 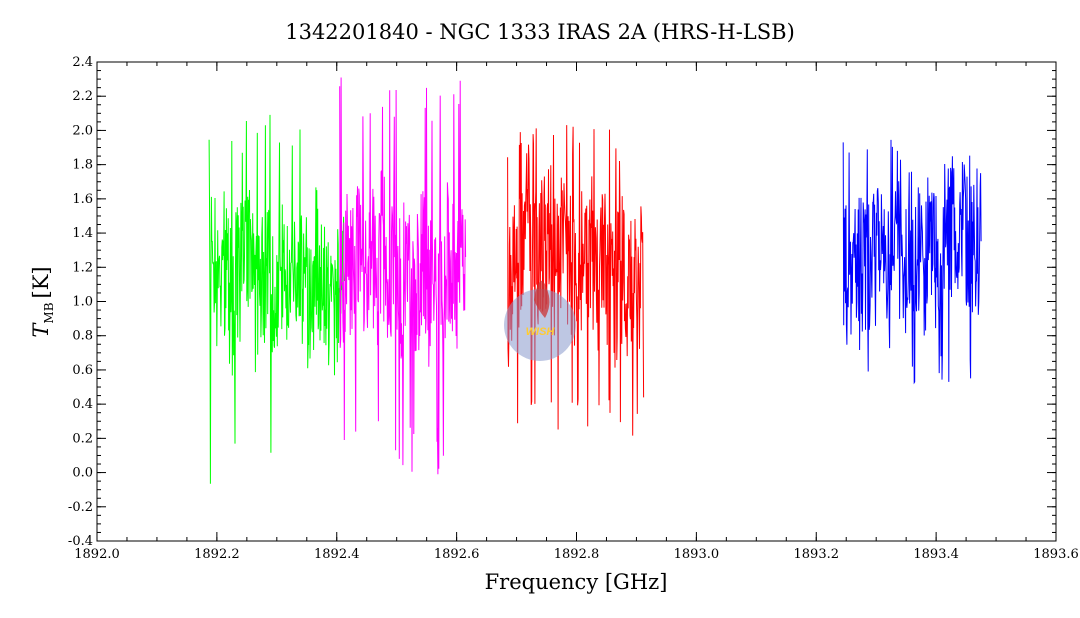 I want to click on watermark-circle, so click(x=540, y=325).